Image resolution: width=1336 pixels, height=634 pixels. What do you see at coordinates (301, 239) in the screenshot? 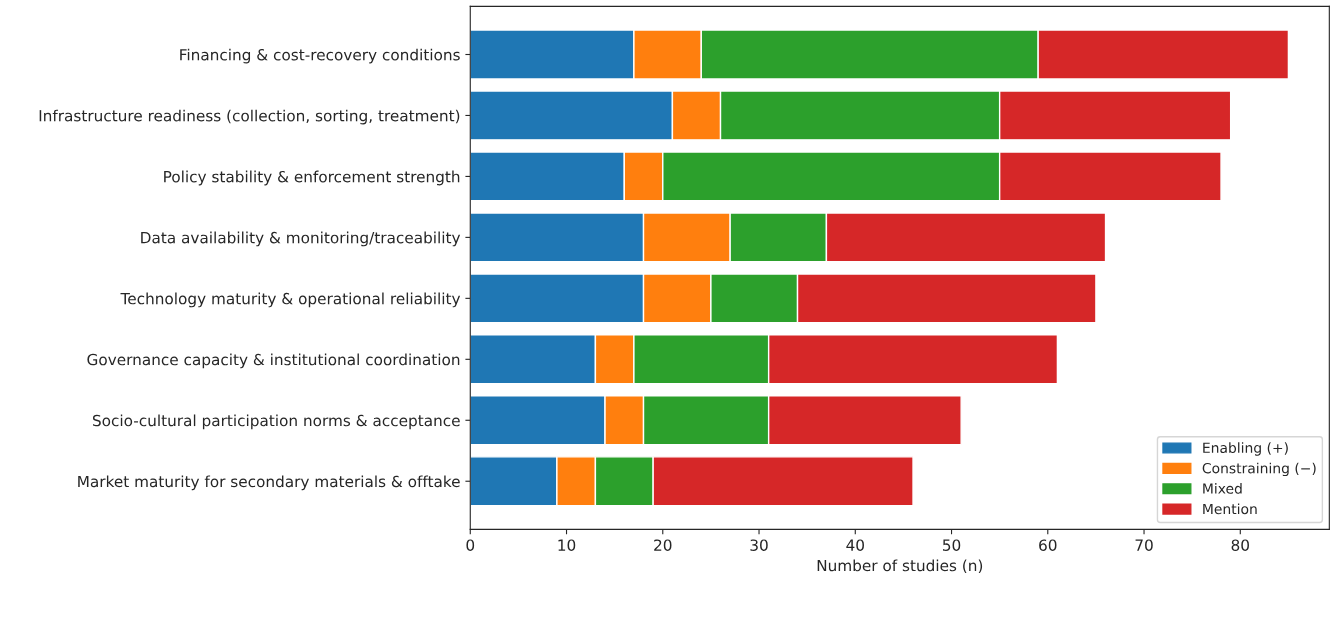
I see `y-tick-label: Data availability & monitoring/traceability` at bounding box center [301, 239].